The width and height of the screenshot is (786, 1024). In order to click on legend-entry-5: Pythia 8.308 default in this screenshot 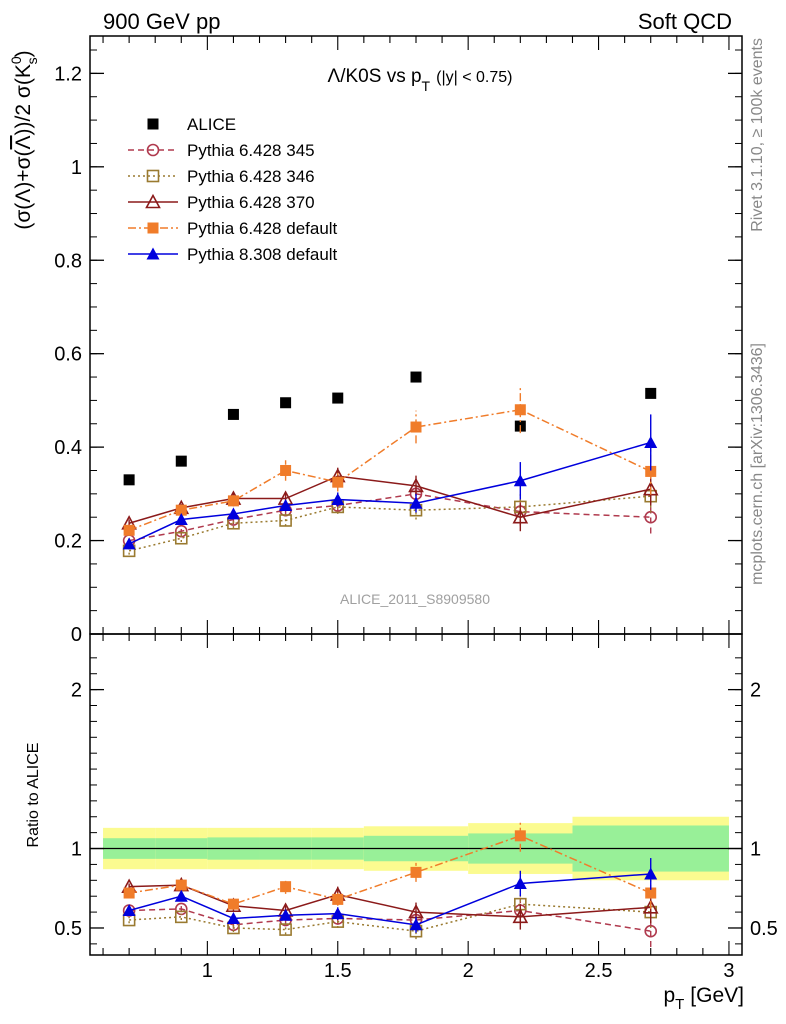, I will do `click(233, 254)`.